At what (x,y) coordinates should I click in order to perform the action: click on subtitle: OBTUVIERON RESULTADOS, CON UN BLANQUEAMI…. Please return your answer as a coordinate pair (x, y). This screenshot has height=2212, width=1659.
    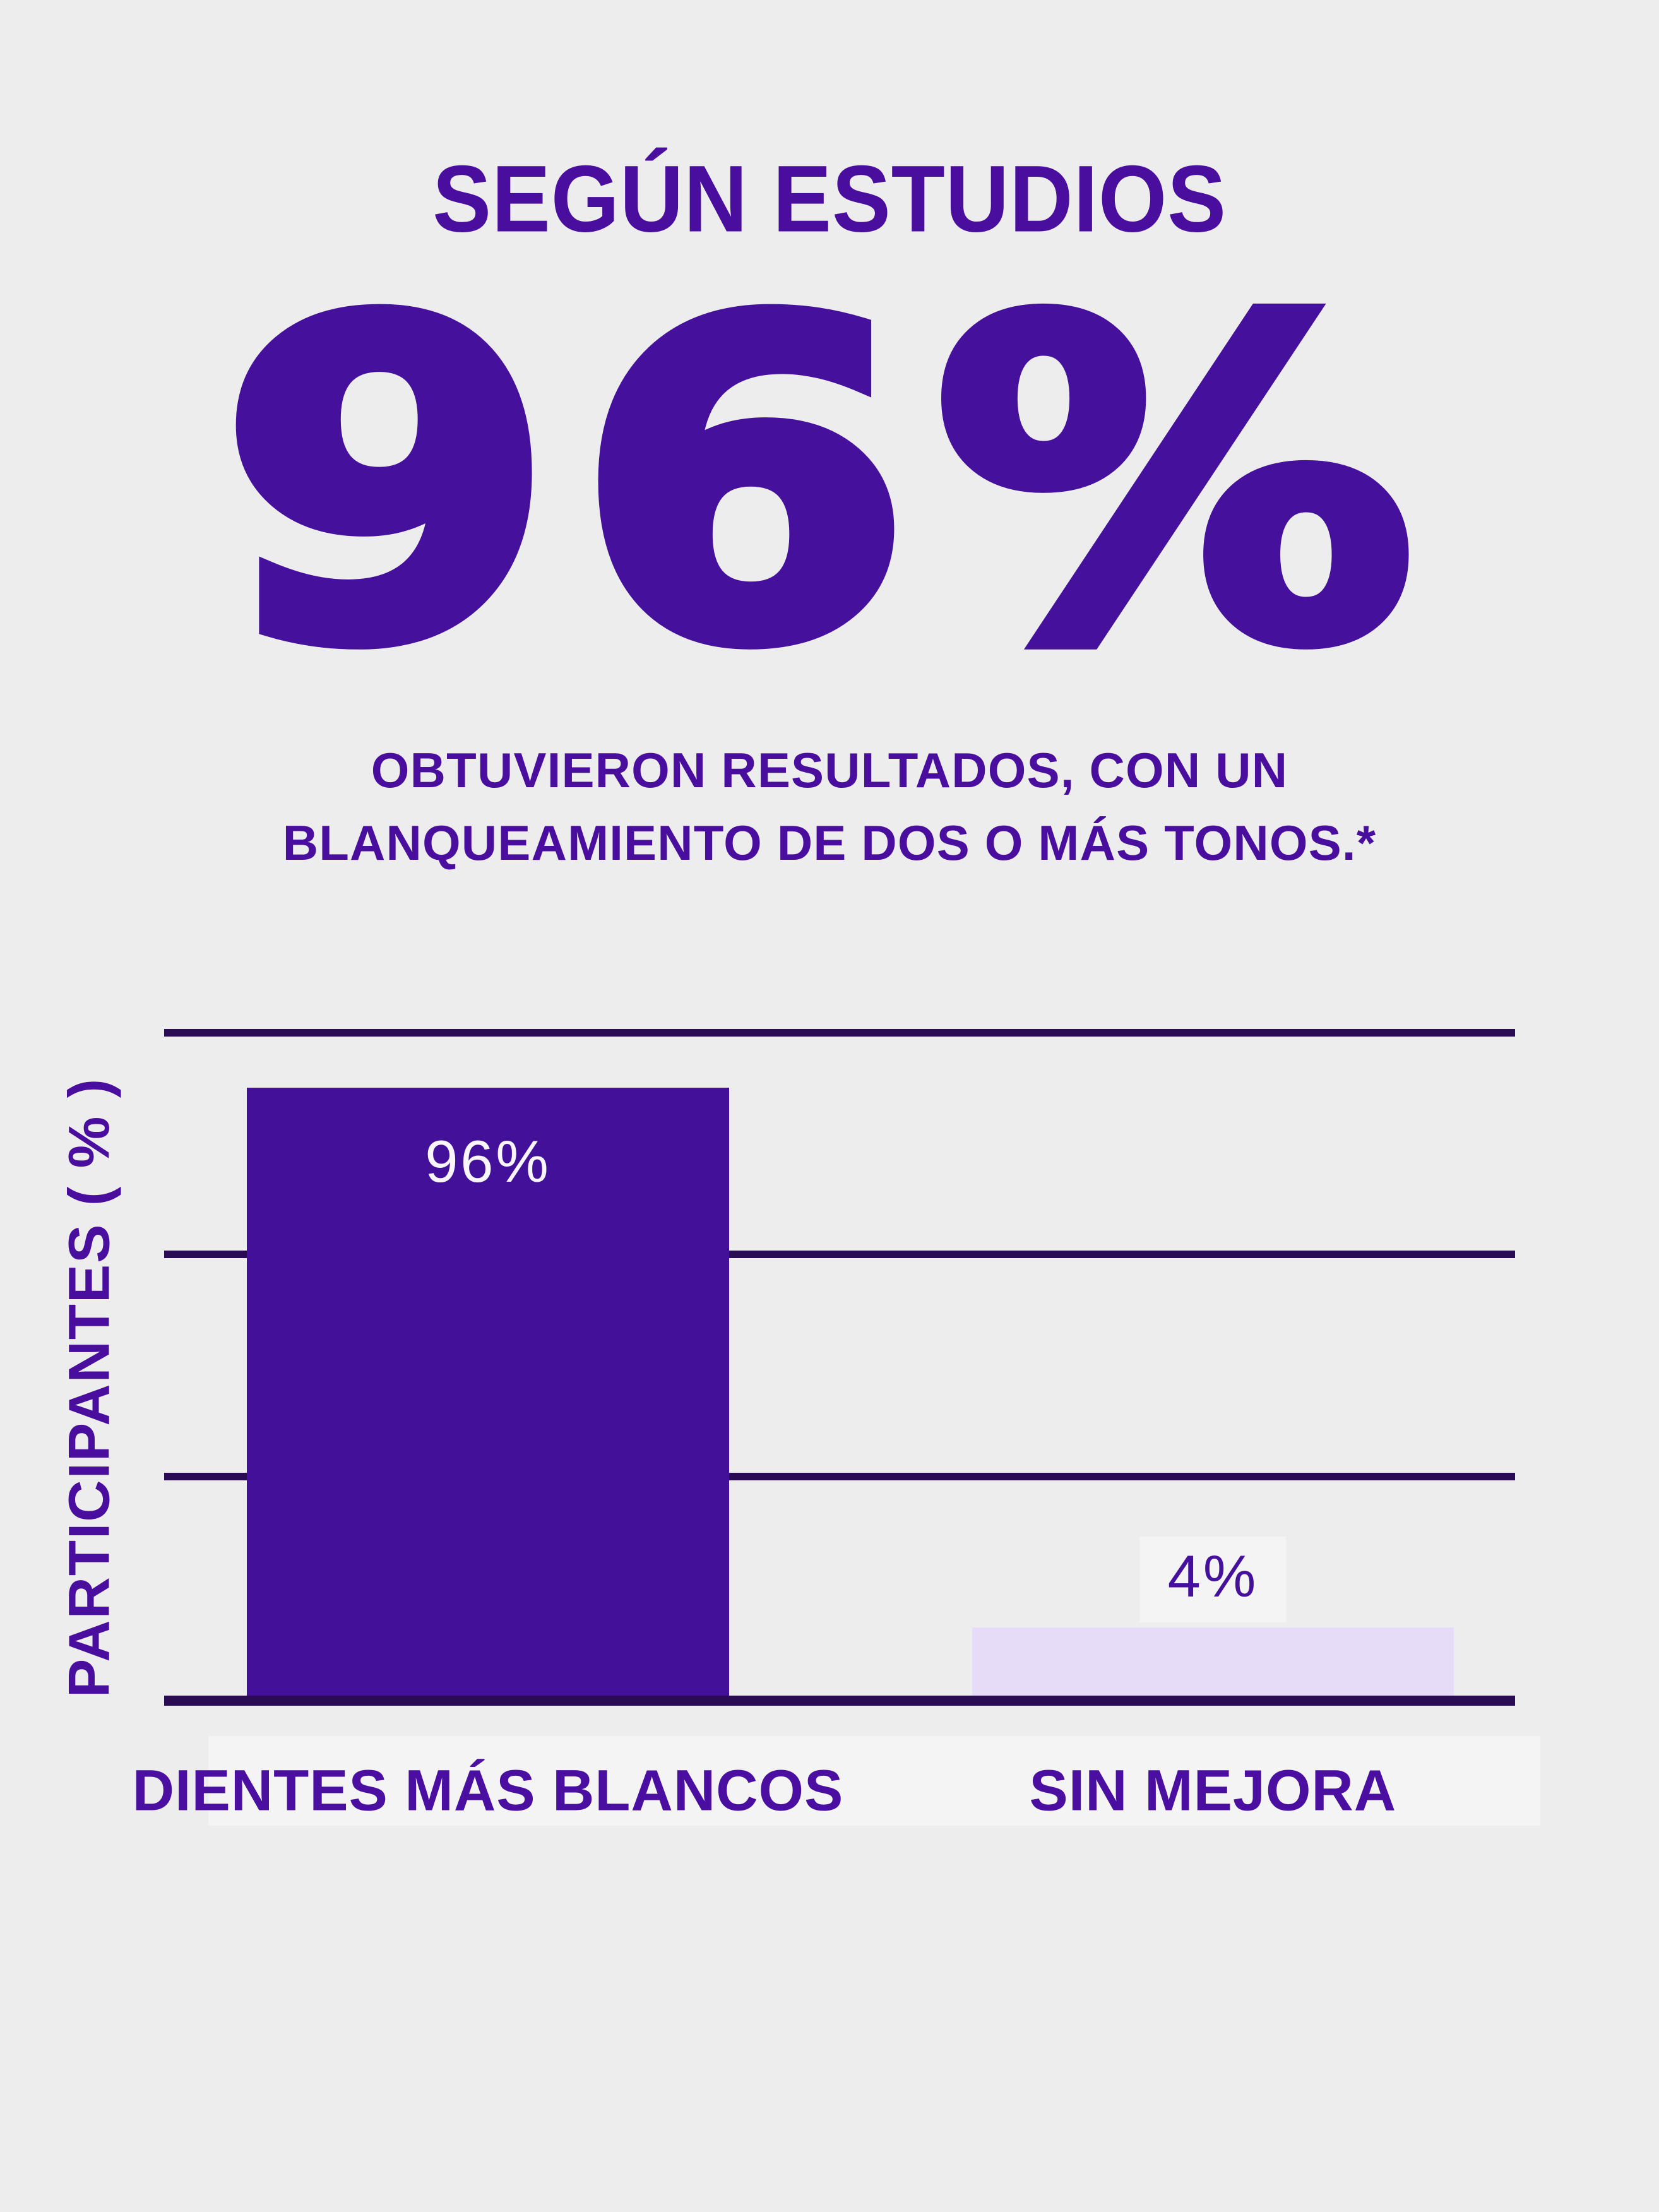
    Looking at the image, I should click on (829, 807).